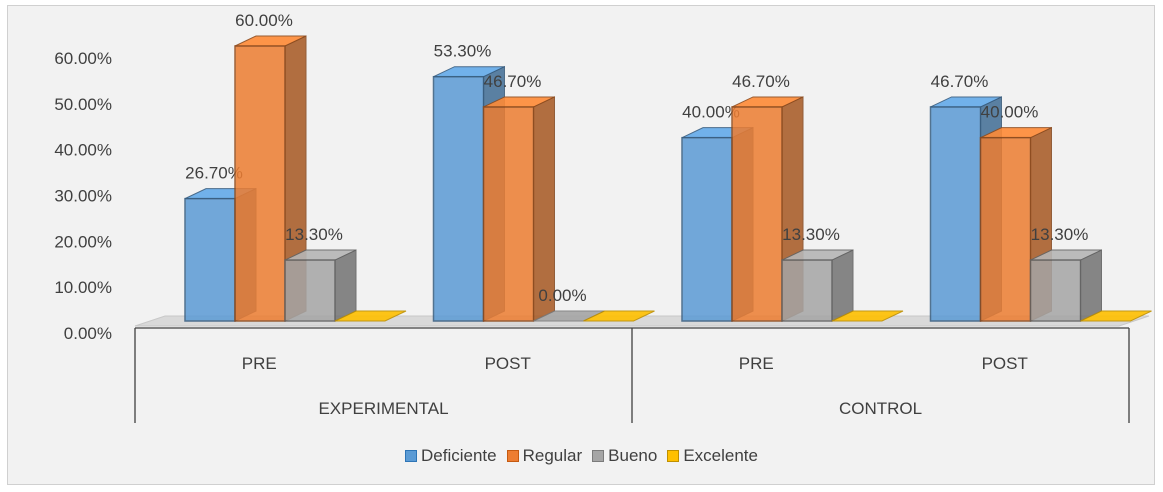 Image resolution: width=1163 pixels, height=492 pixels. I want to click on legend-item-bueno: Bueno, so click(624, 456).